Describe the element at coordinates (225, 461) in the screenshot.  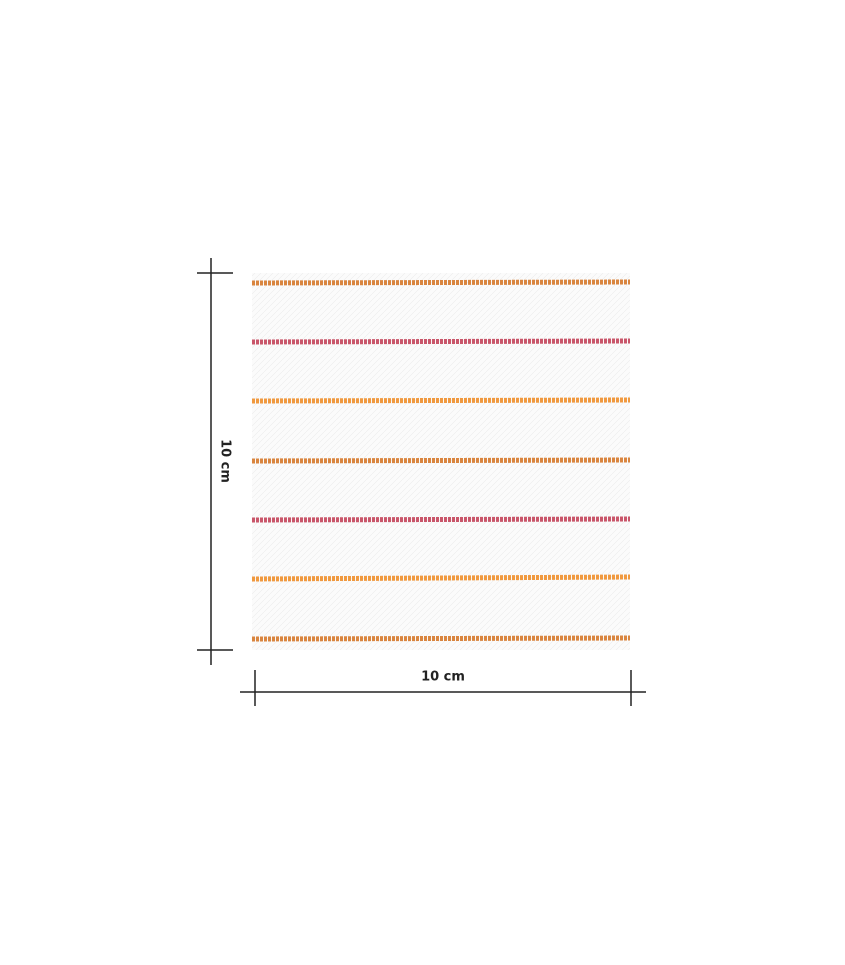
I see `height-label: 10 cm` at that location.